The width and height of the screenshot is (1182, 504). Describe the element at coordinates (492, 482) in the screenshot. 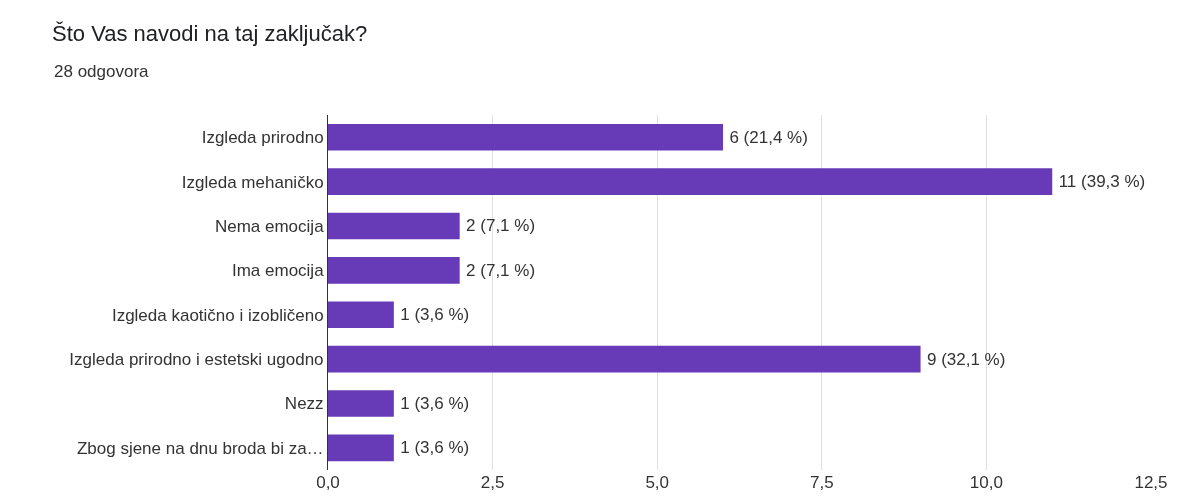

I see `x-tick-label: 2,5` at that location.